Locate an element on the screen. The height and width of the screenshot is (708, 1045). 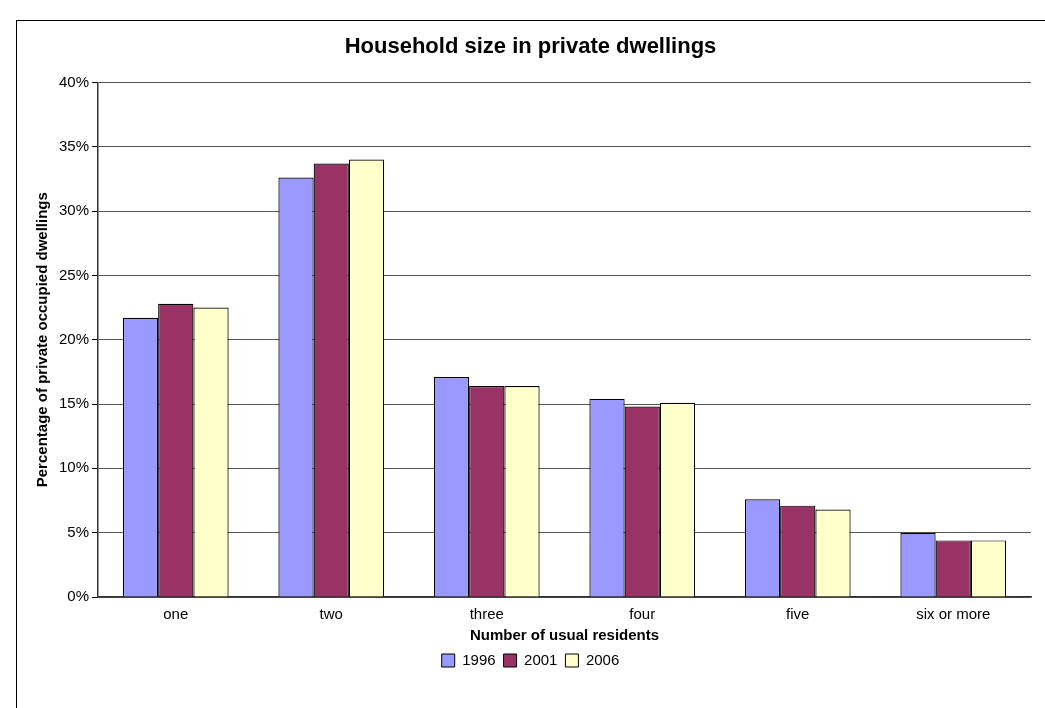
y-tick-label: 20% is located at coordinates (74, 338).